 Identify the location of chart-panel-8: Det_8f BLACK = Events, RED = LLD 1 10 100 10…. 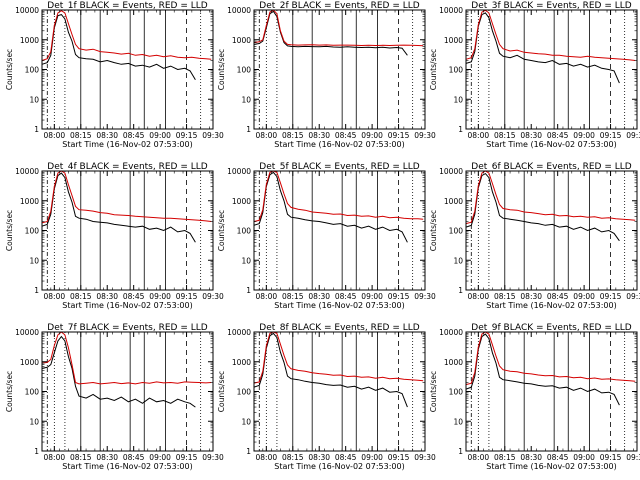
(326, 397).